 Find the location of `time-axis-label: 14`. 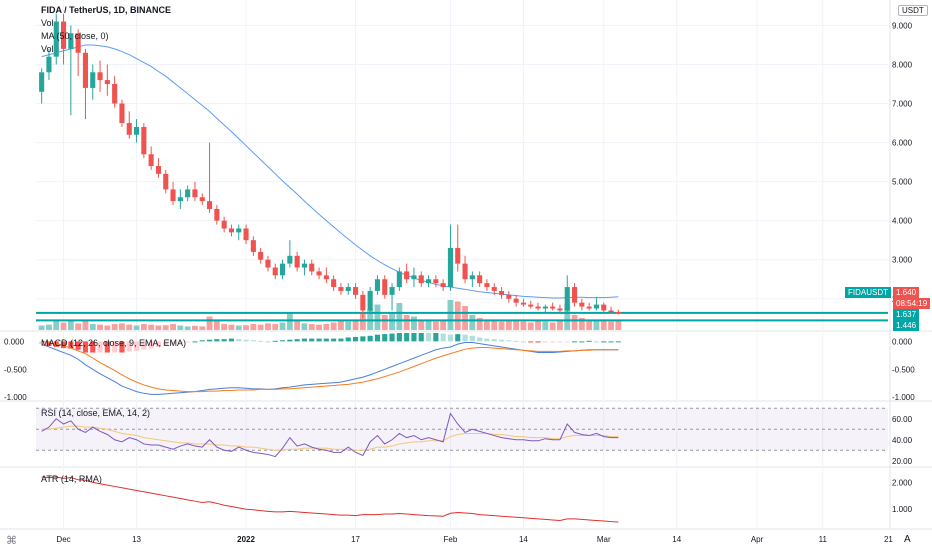

time-axis-label: 14 is located at coordinates (523, 539).